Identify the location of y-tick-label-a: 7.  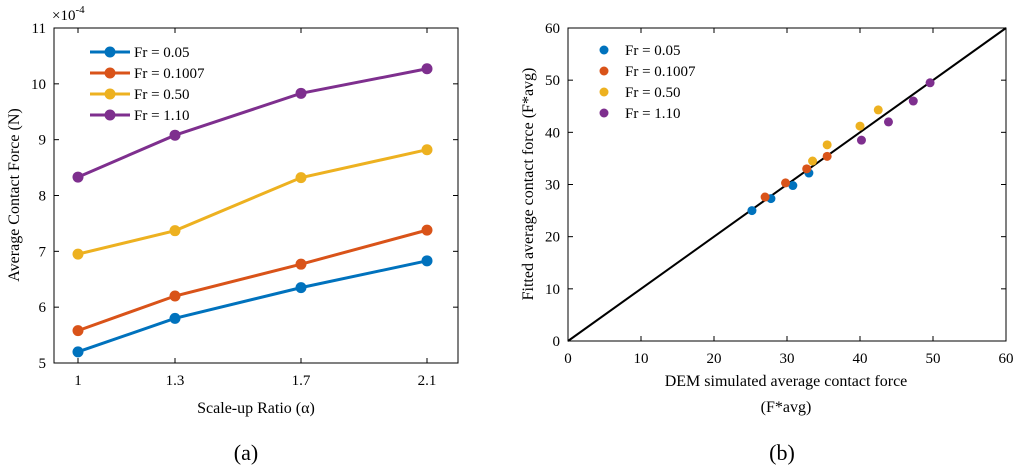
(43, 252).